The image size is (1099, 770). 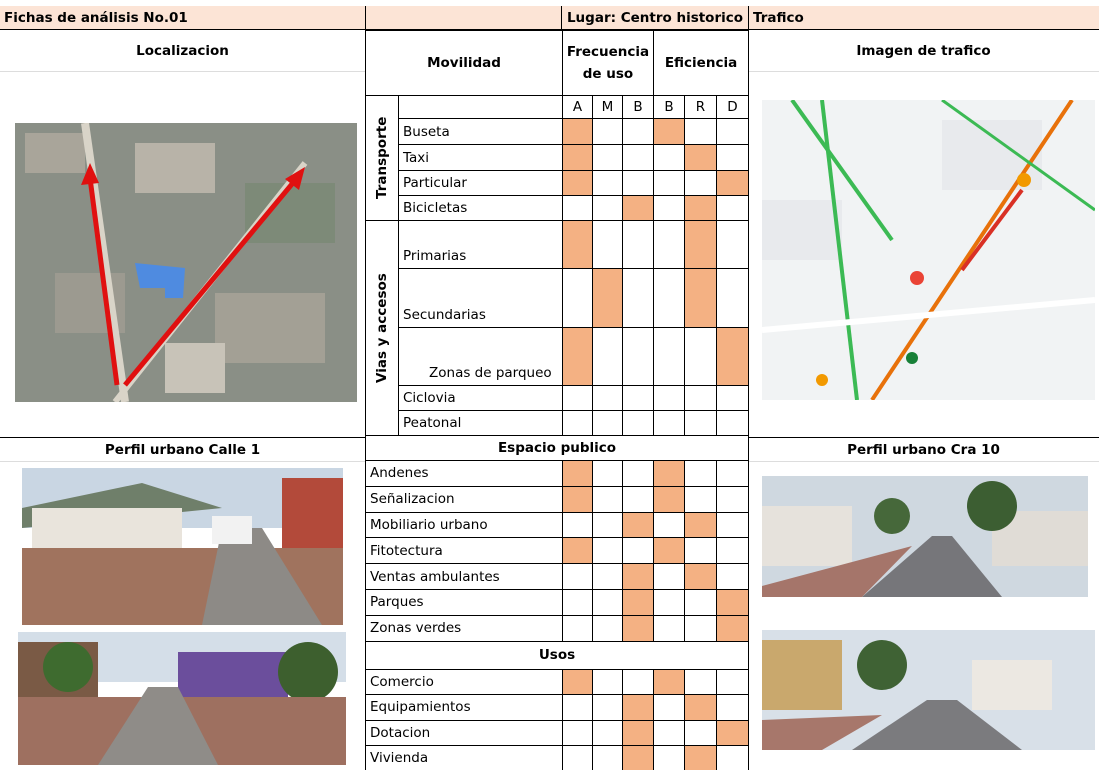 I want to click on row-label: Señalizacion, so click(x=464, y=499).